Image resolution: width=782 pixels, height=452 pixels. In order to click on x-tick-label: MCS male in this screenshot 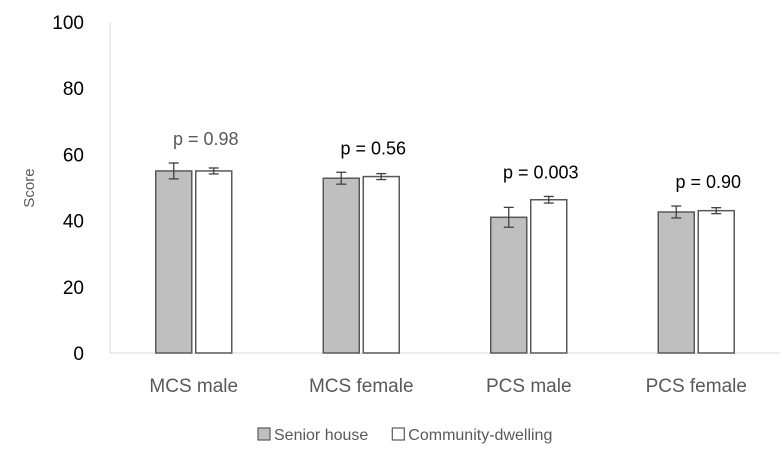, I will do `click(193, 386)`.